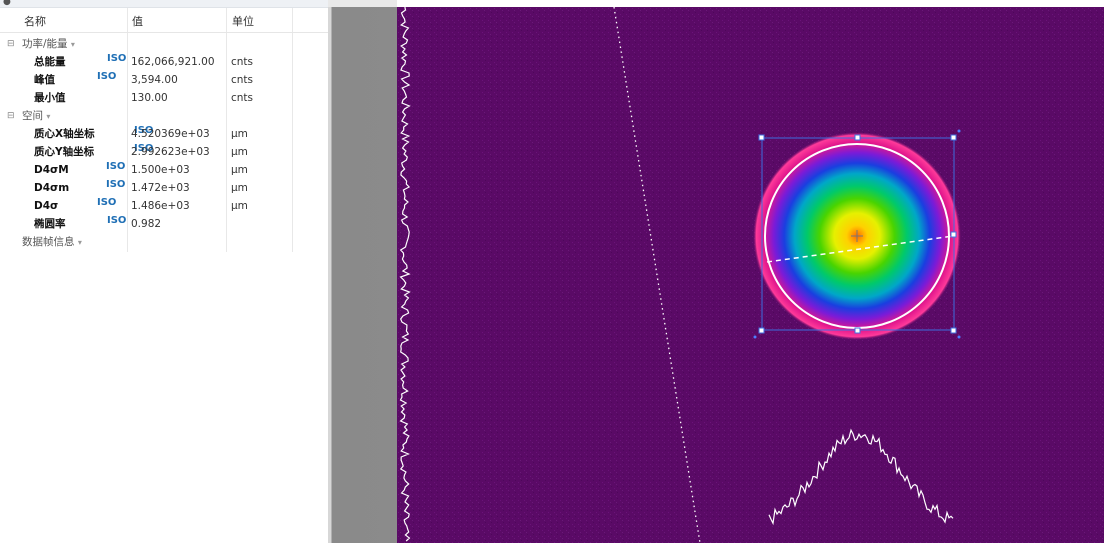  I want to click on panel-title-bar: ●, so click(164, 4).